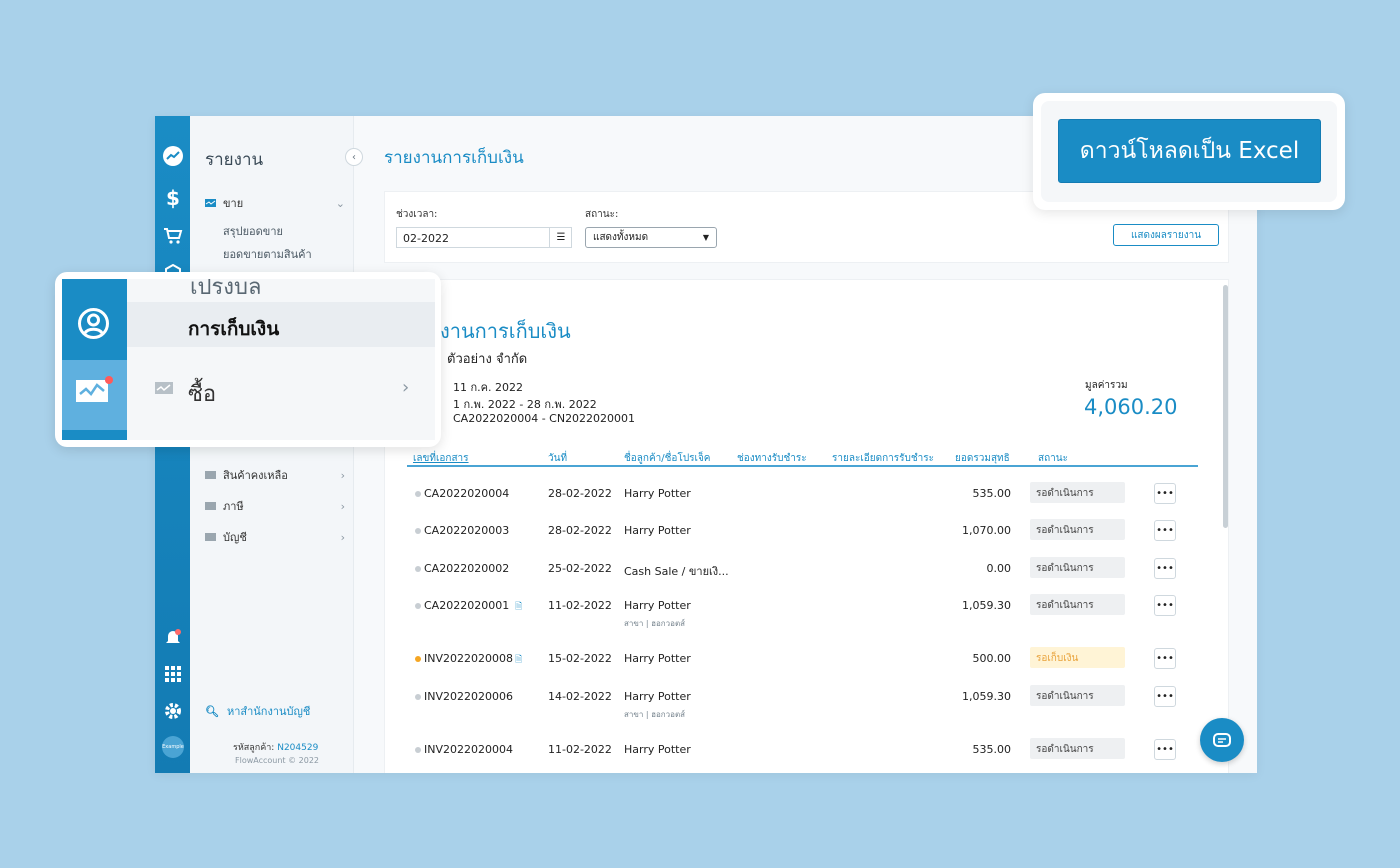  Describe the element at coordinates (467, 605) in the screenshot. I see `doc-number-link: CA2022020001` at that location.